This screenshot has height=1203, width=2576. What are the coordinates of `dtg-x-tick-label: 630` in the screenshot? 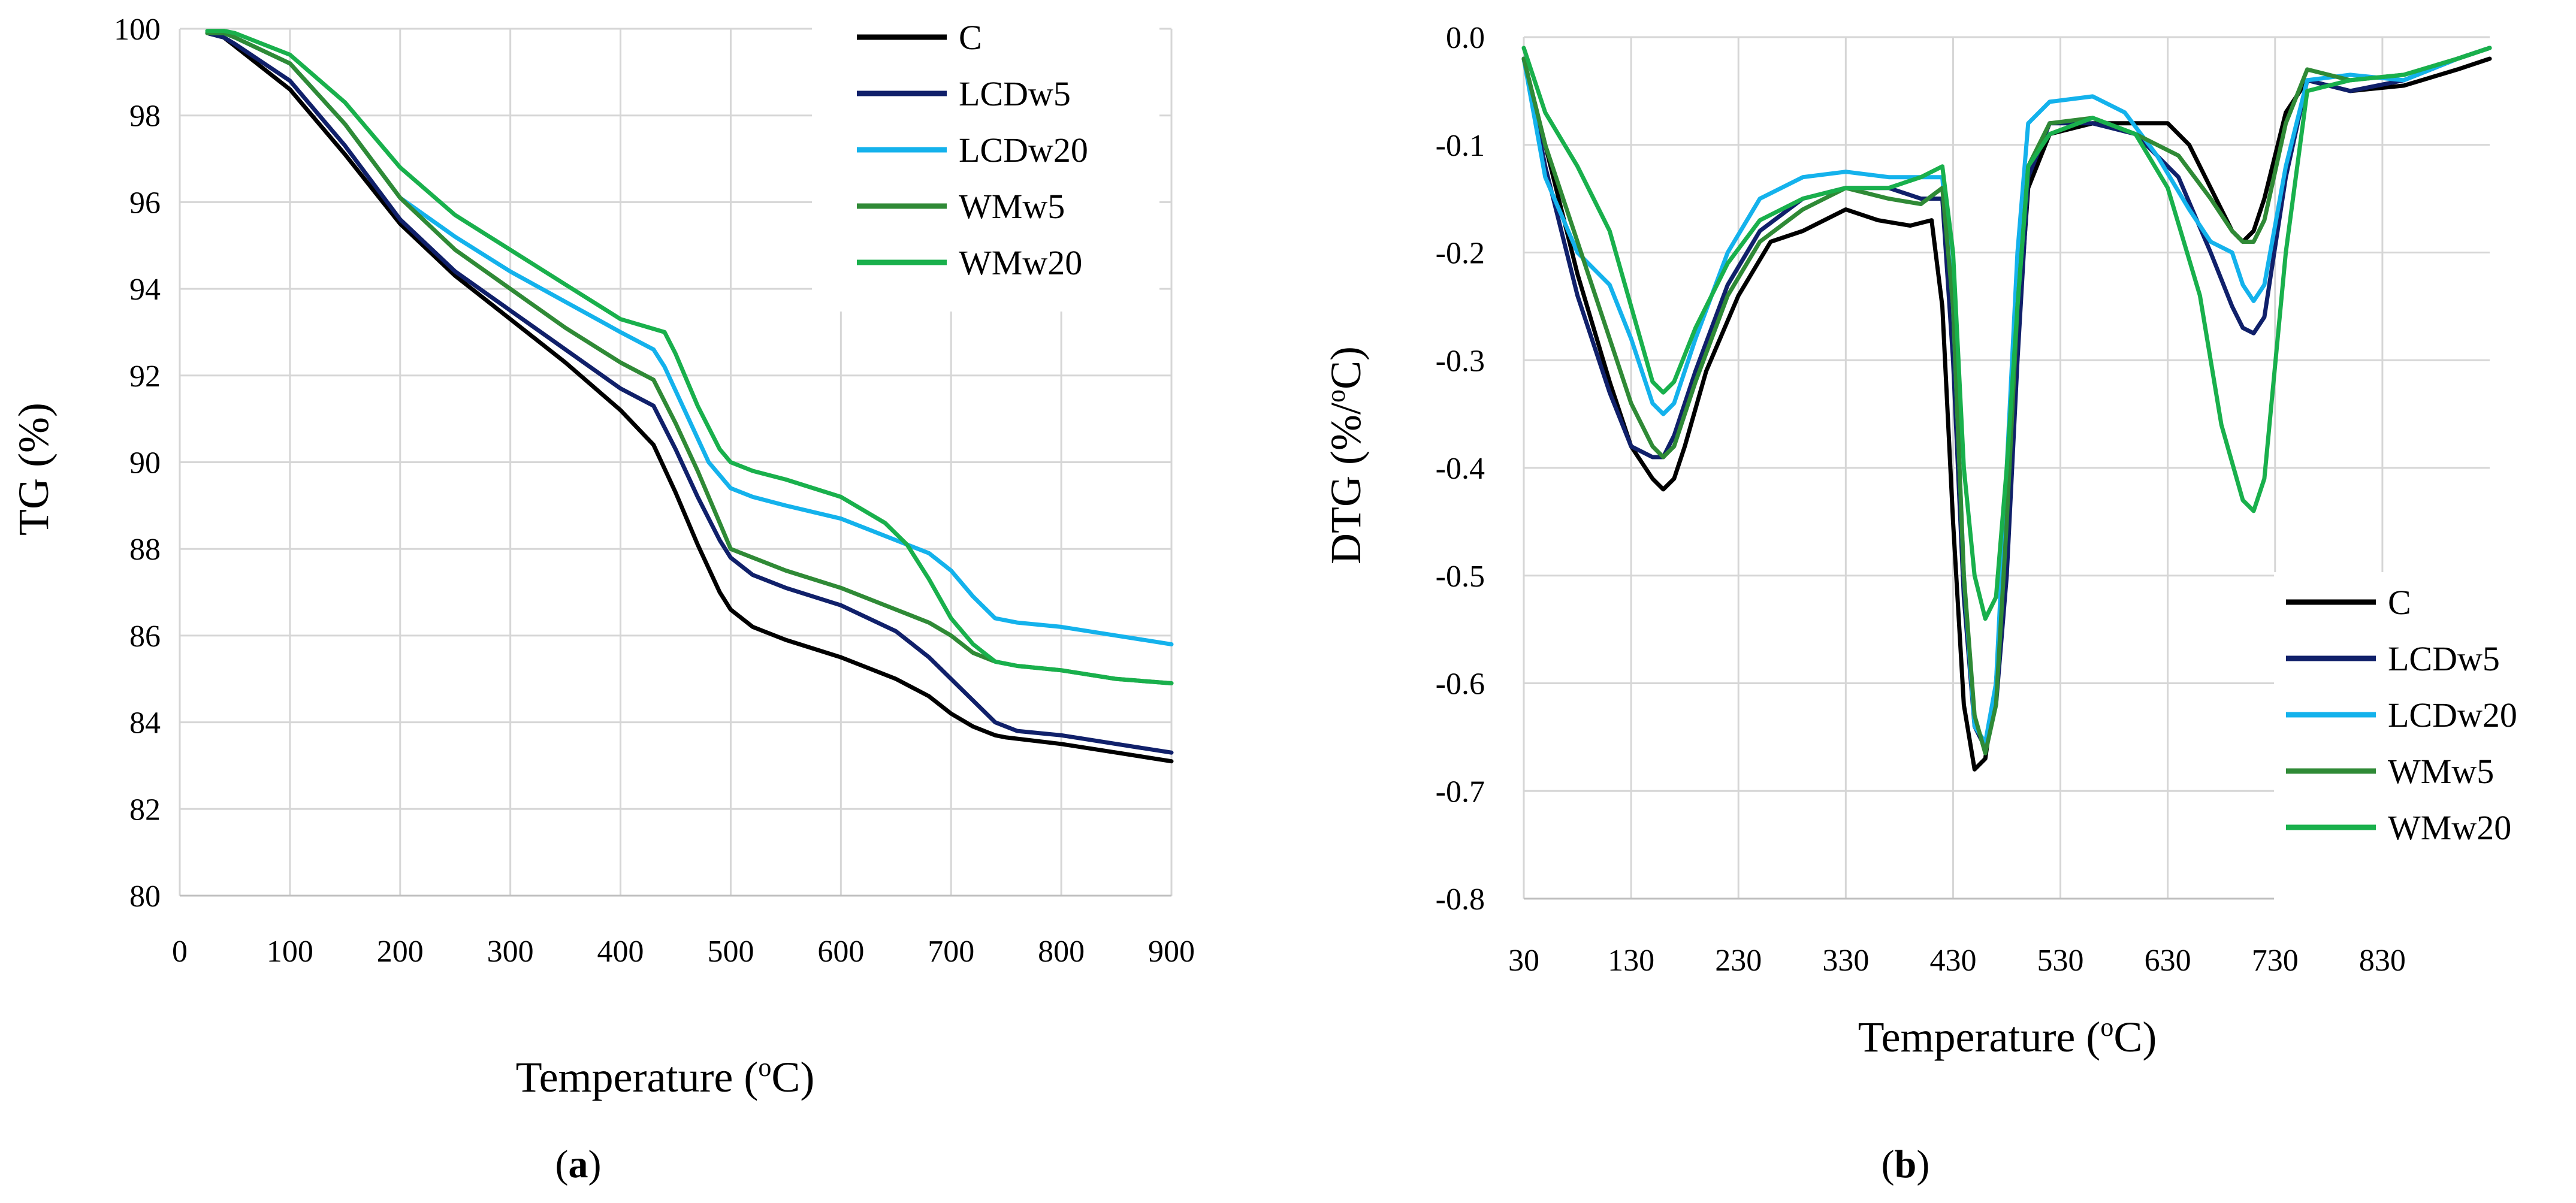 It's located at (2168, 961).